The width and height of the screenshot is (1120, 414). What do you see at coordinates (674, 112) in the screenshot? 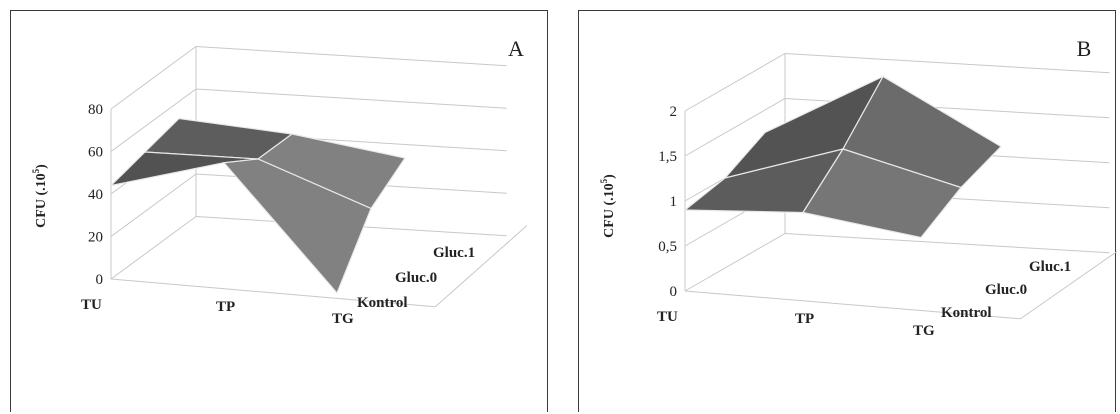
I see `y-tick-label: 2` at bounding box center [674, 112].